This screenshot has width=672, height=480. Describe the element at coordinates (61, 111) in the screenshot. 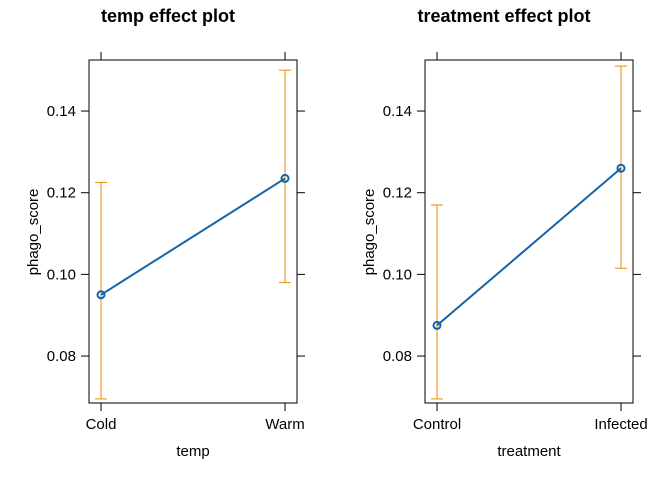

I see `temp-y-tick-label: 0.14` at that location.